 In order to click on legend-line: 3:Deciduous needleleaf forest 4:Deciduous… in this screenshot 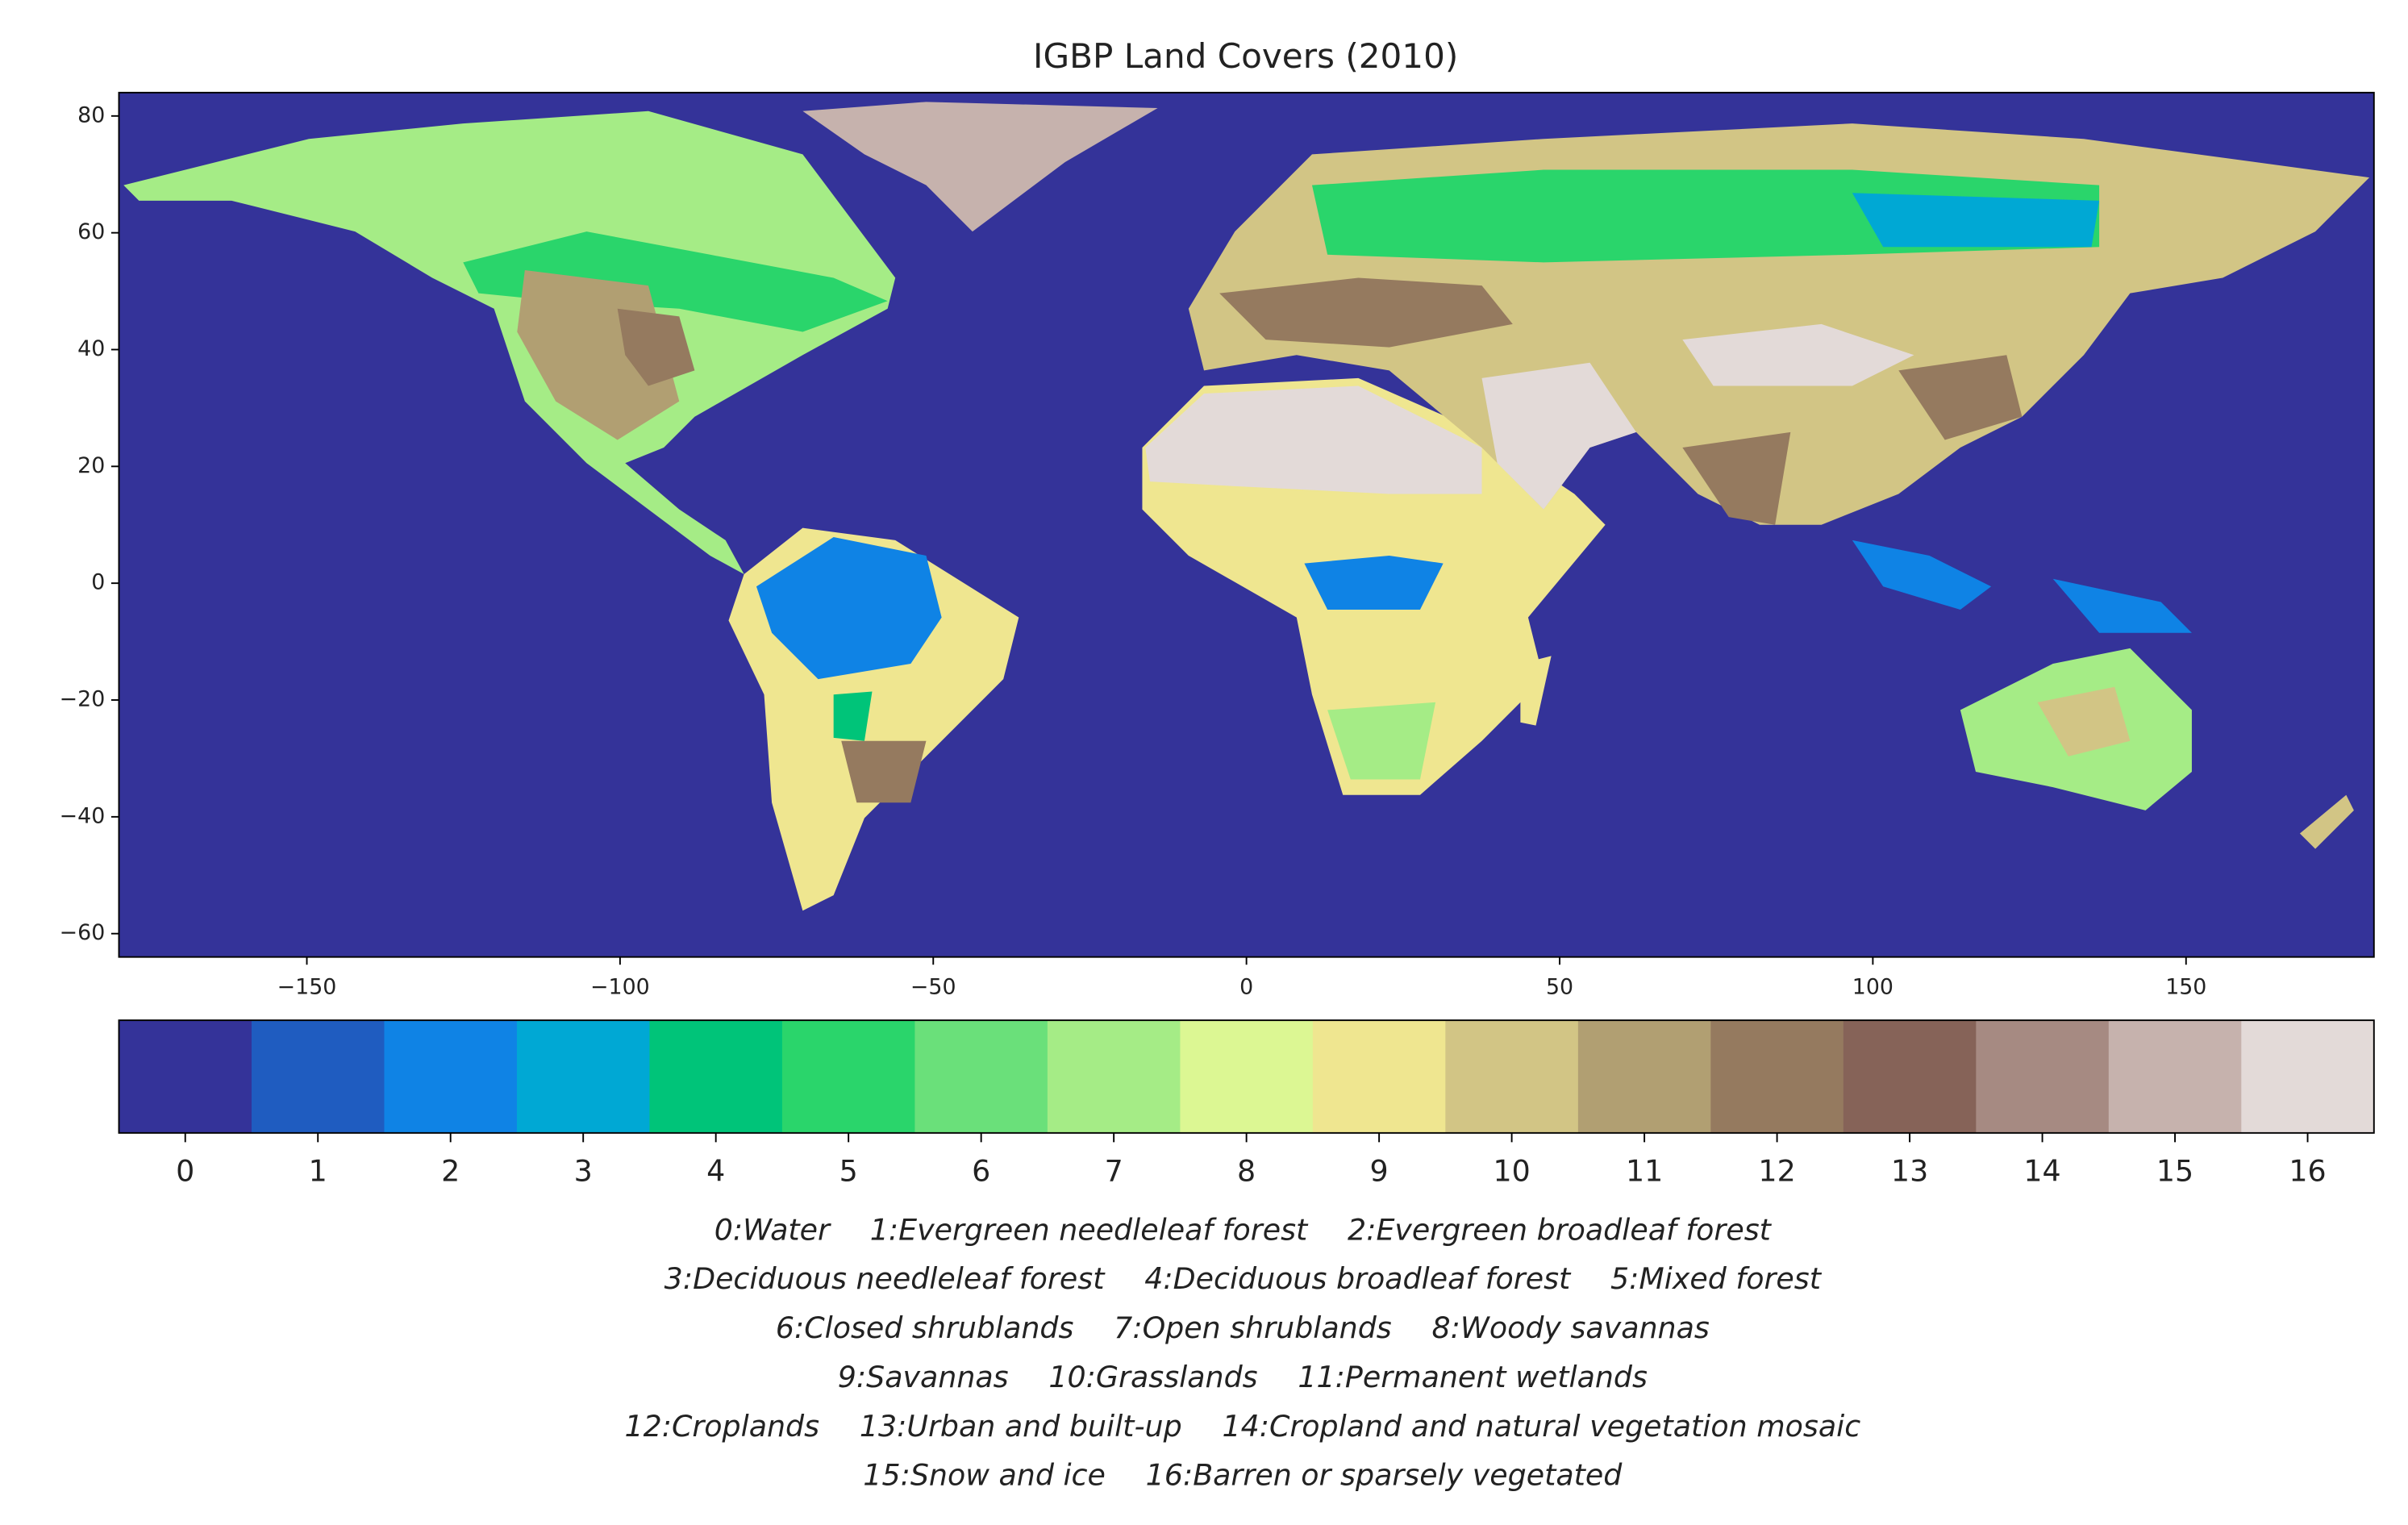, I will do `click(1243, 1278)`.